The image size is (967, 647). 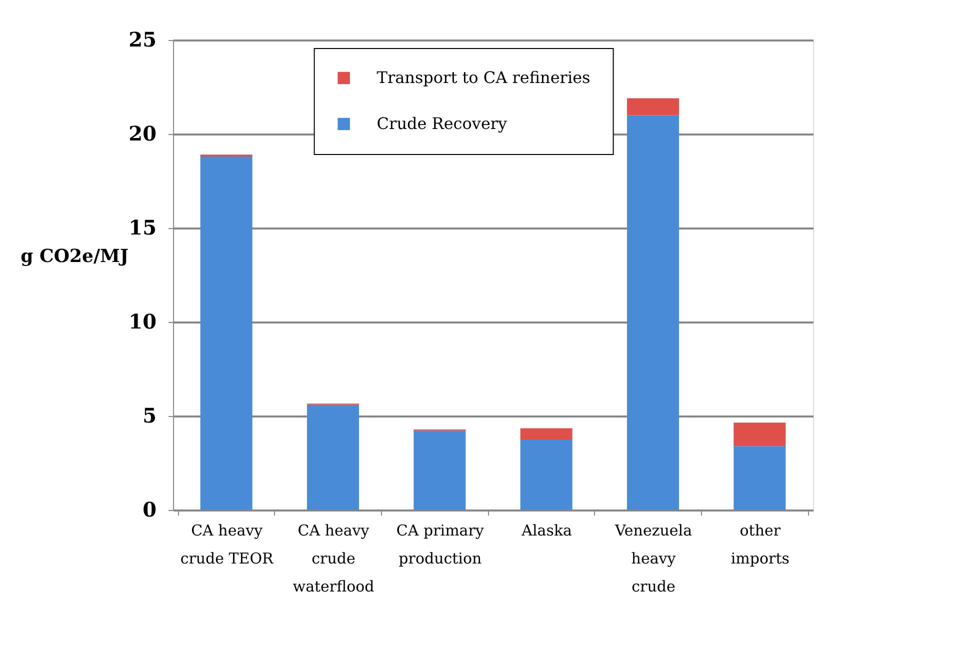 What do you see at coordinates (142, 134) in the screenshot?
I see `y-tick-label: 20` at bounding box center [142, 134].